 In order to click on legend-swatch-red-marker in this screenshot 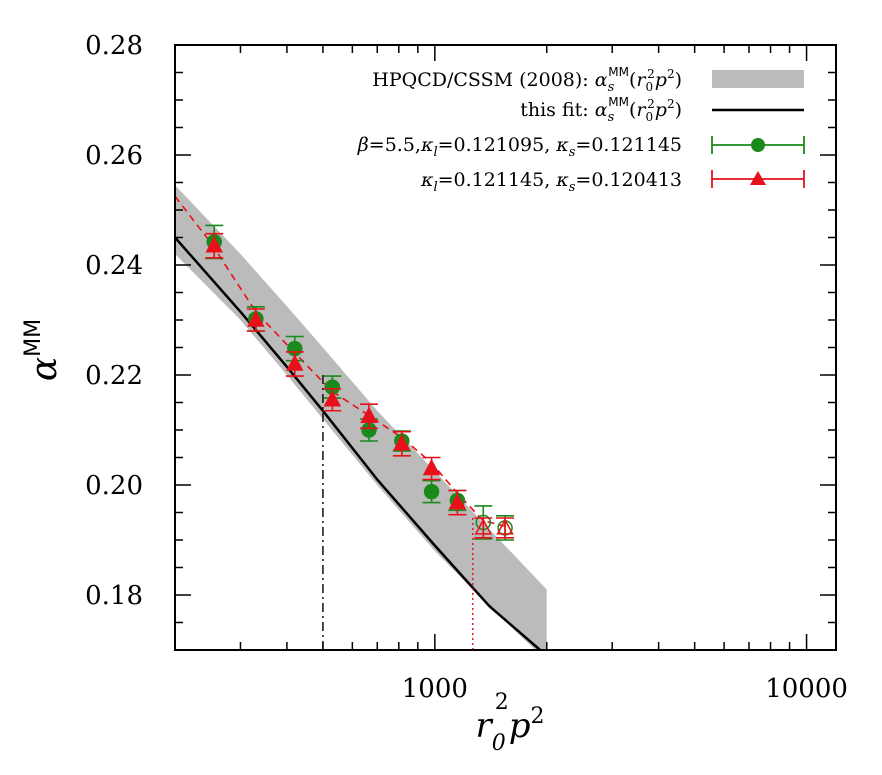, I will do `click(758, 178)`.